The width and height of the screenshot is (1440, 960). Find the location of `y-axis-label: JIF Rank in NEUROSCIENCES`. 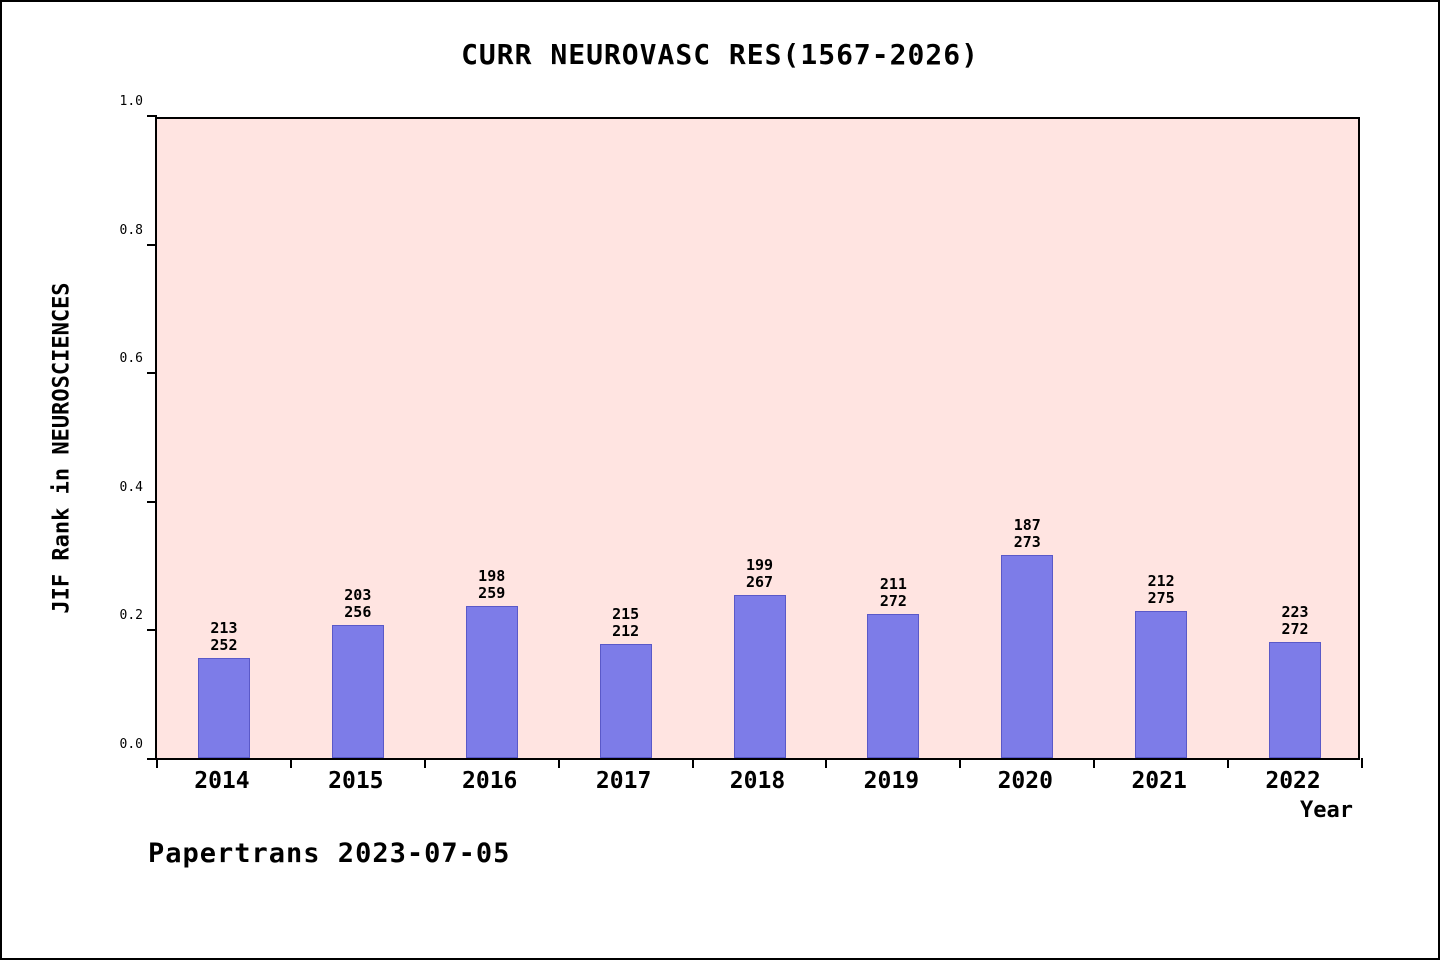

y-axis-label: JIF Rank in NEUROSCIENCES is located at coordinates (62, 448).